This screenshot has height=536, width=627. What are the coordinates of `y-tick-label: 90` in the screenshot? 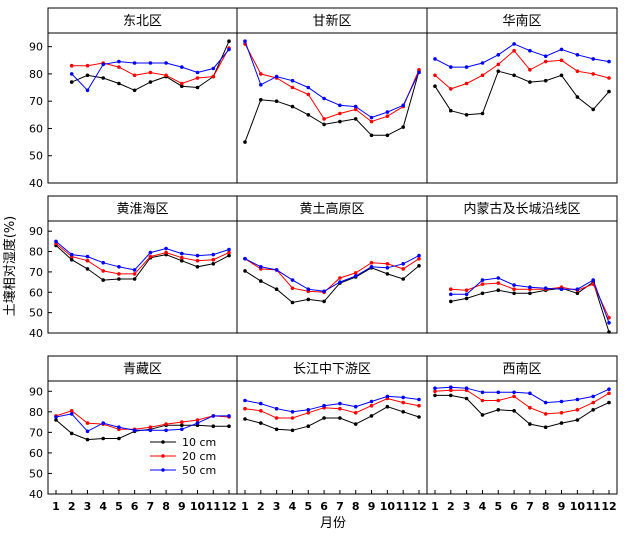 It's located at (36, 391).